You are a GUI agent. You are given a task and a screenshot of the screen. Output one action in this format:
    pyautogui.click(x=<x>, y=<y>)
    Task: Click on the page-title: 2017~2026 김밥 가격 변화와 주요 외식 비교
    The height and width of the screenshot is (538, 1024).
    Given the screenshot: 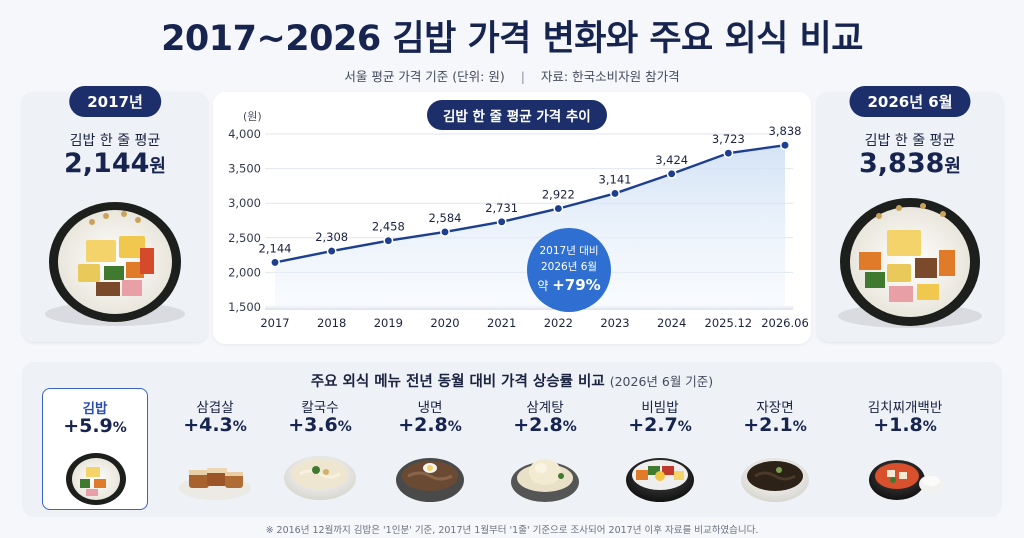 What is the action you would take?
    pyautogui.click(x=512, y=39)
    